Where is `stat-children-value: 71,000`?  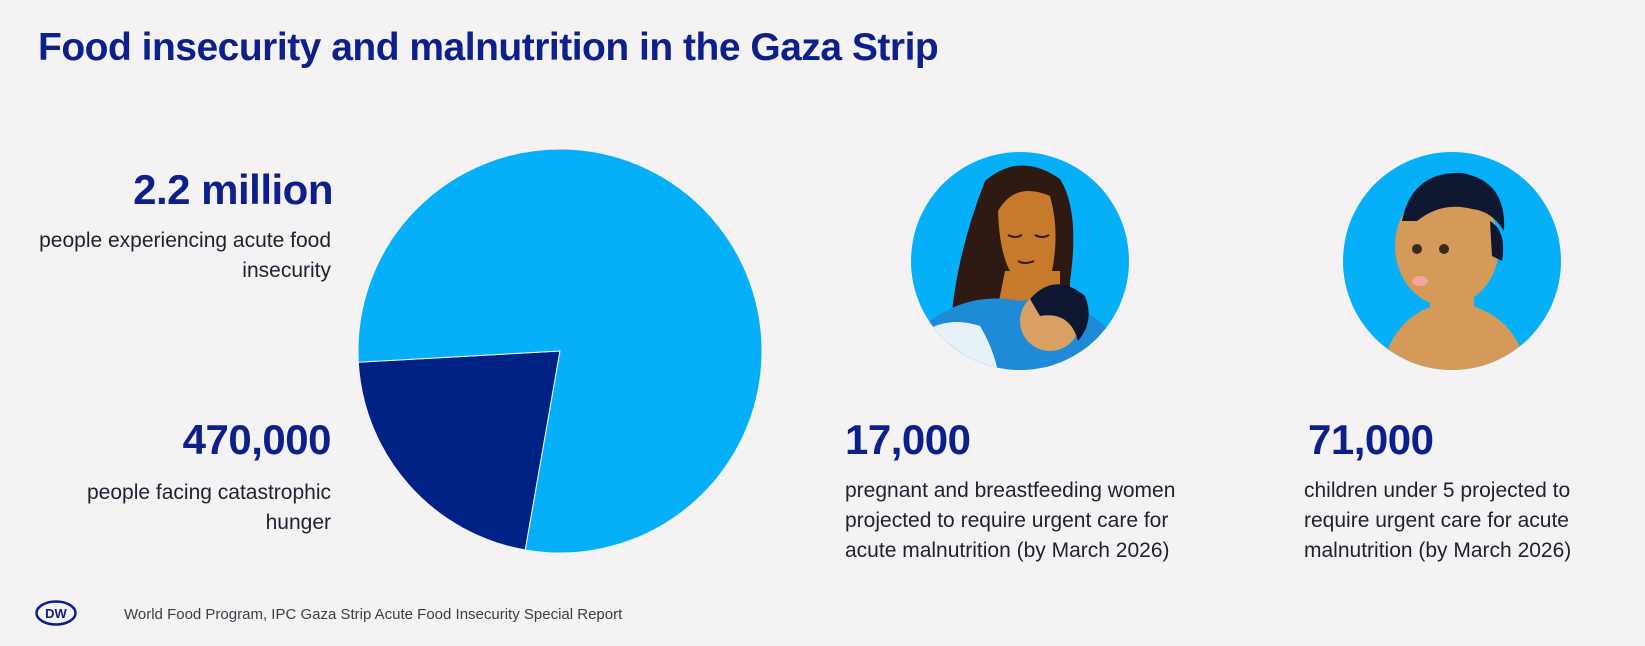
stat-children-value: 71,000 is located at coordinates (1371, 439).